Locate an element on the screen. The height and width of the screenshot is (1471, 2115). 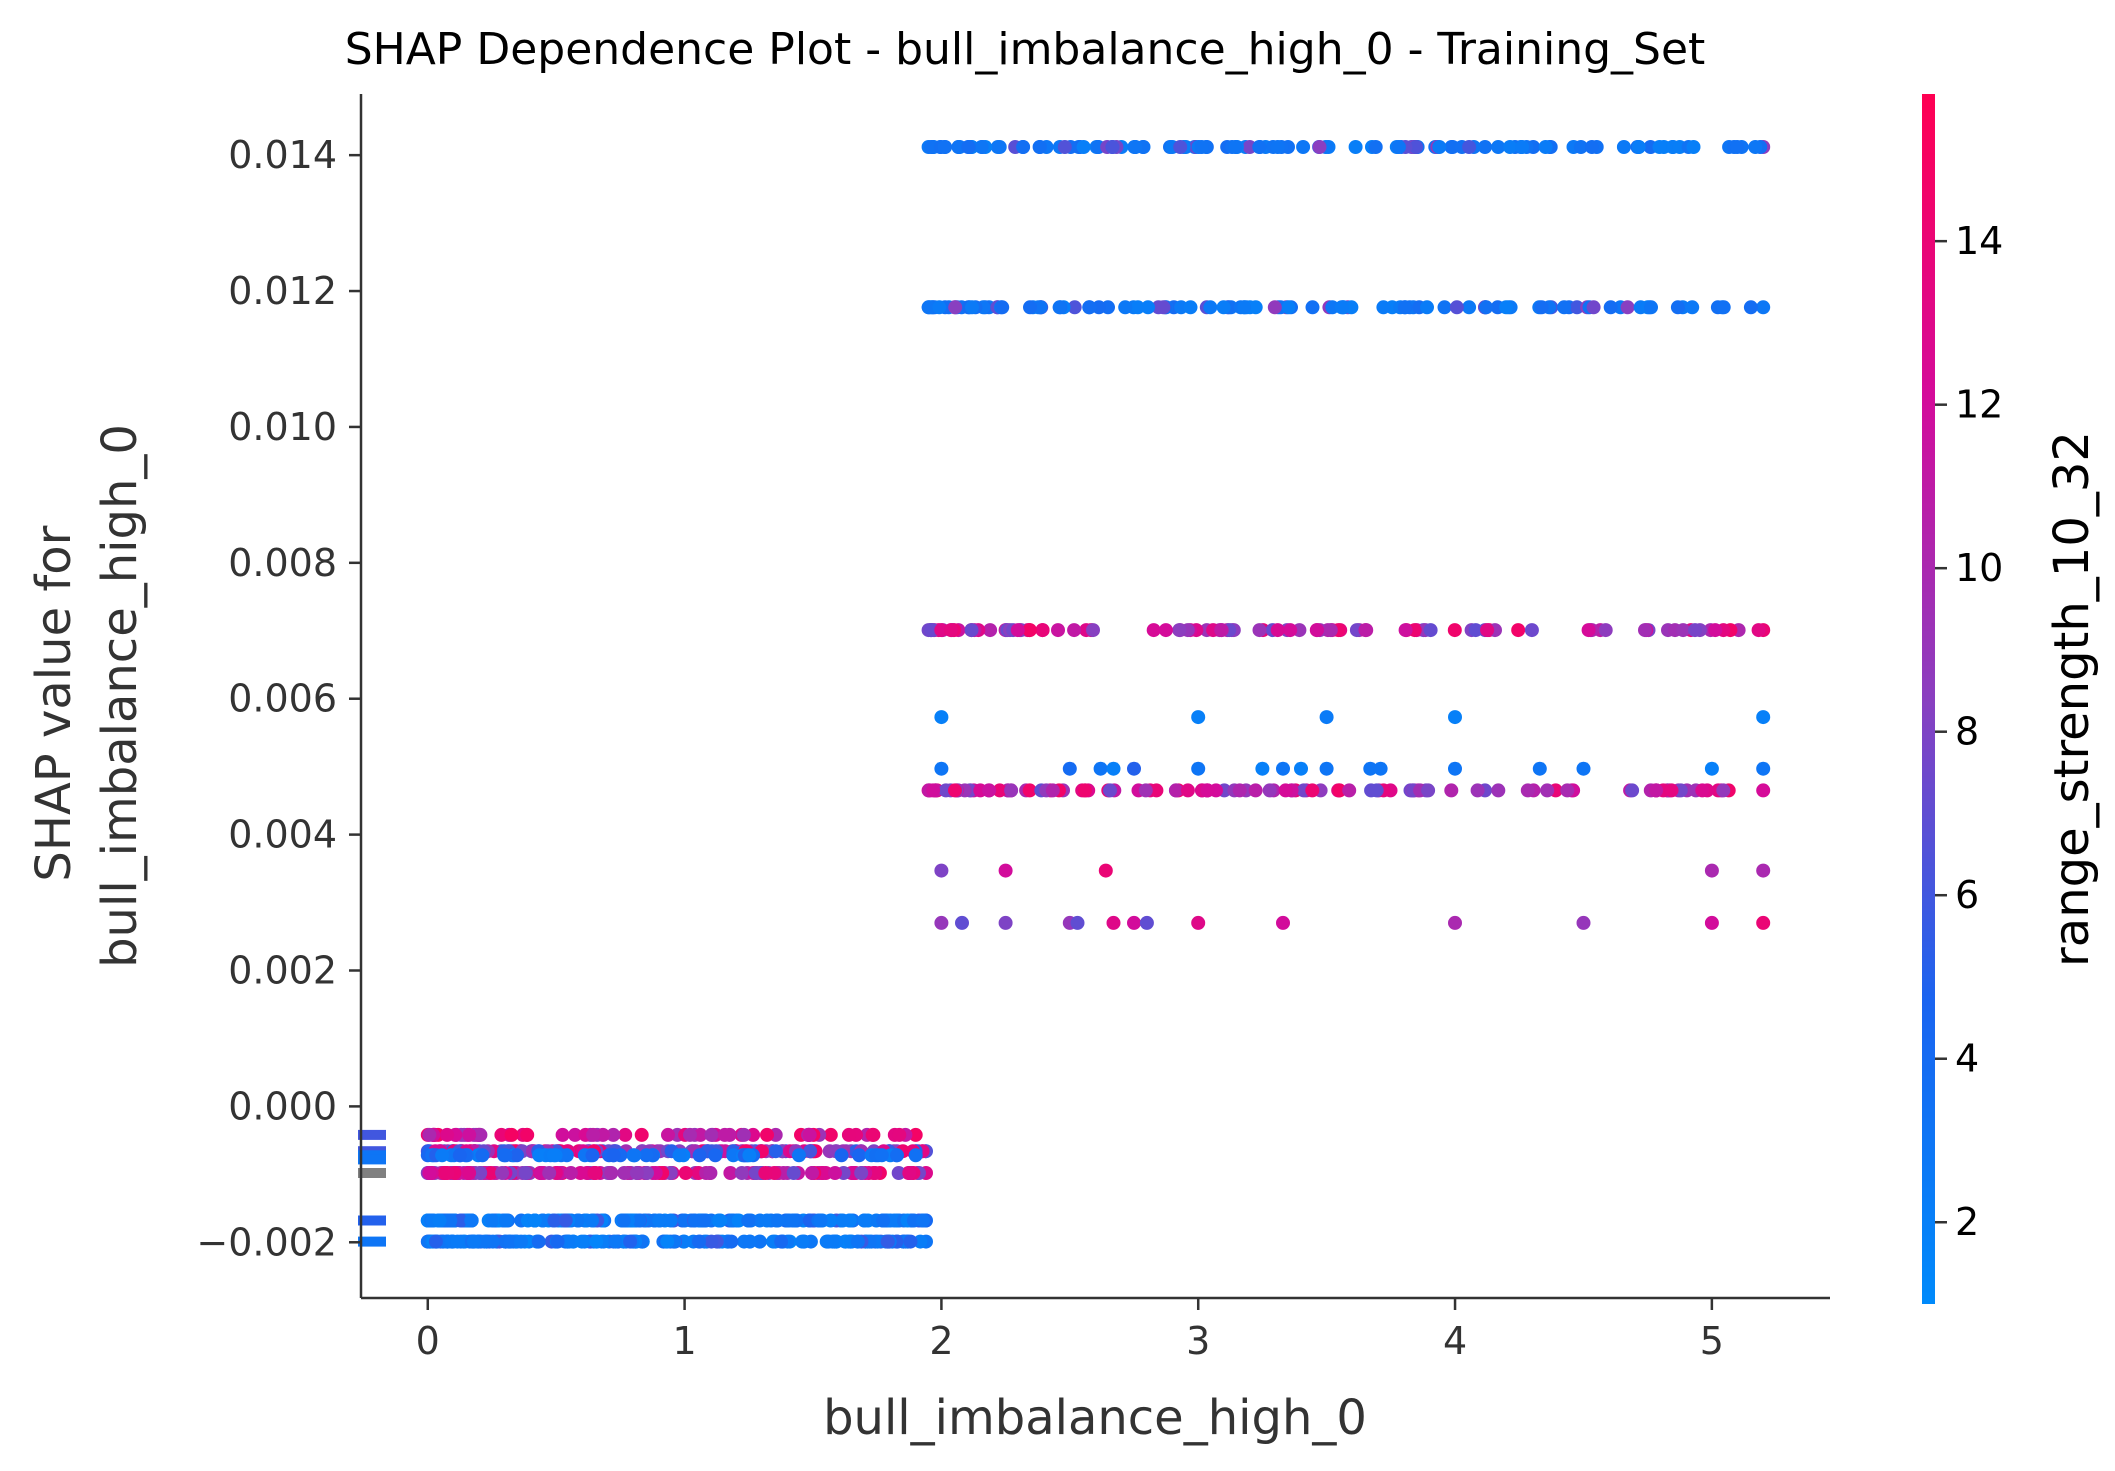
x-axis-label: bull_imbalance_high_0 is located at coordinates (1095, 1418).